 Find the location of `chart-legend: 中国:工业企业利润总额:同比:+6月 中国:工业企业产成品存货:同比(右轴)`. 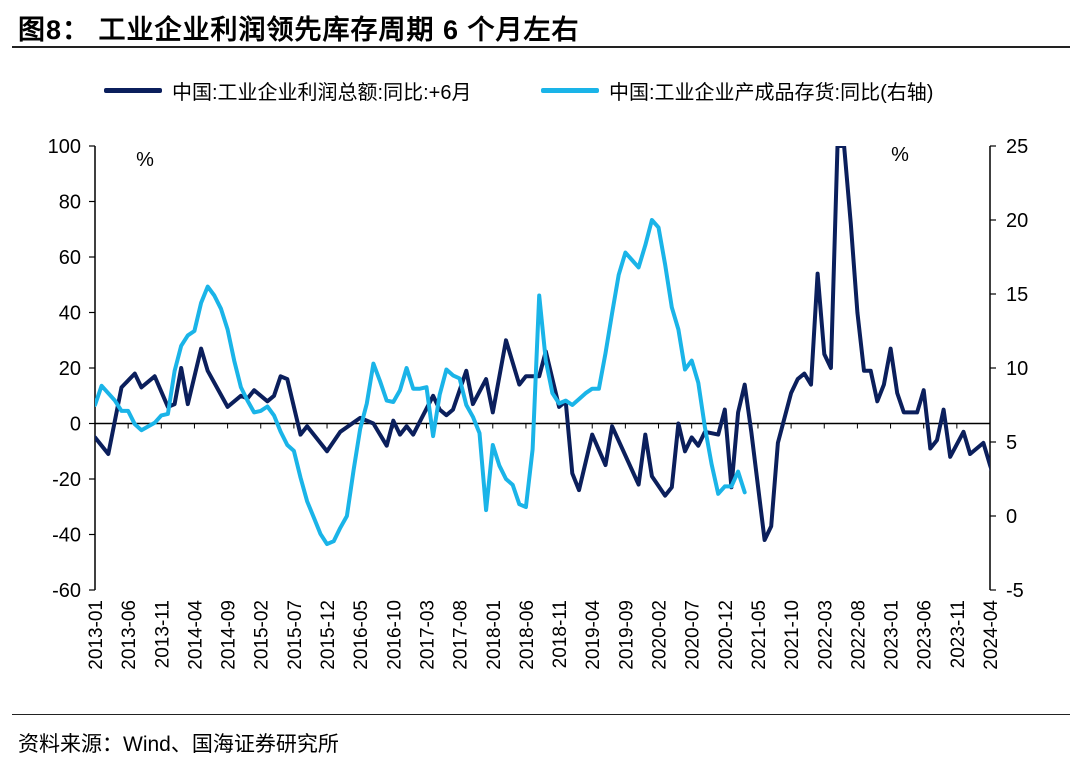

chart-legend: 中国:工业企业利润总额:同比:+6月 中国:工业企业产成品存货:同比(右轴) is located at coordinates (540, 91).